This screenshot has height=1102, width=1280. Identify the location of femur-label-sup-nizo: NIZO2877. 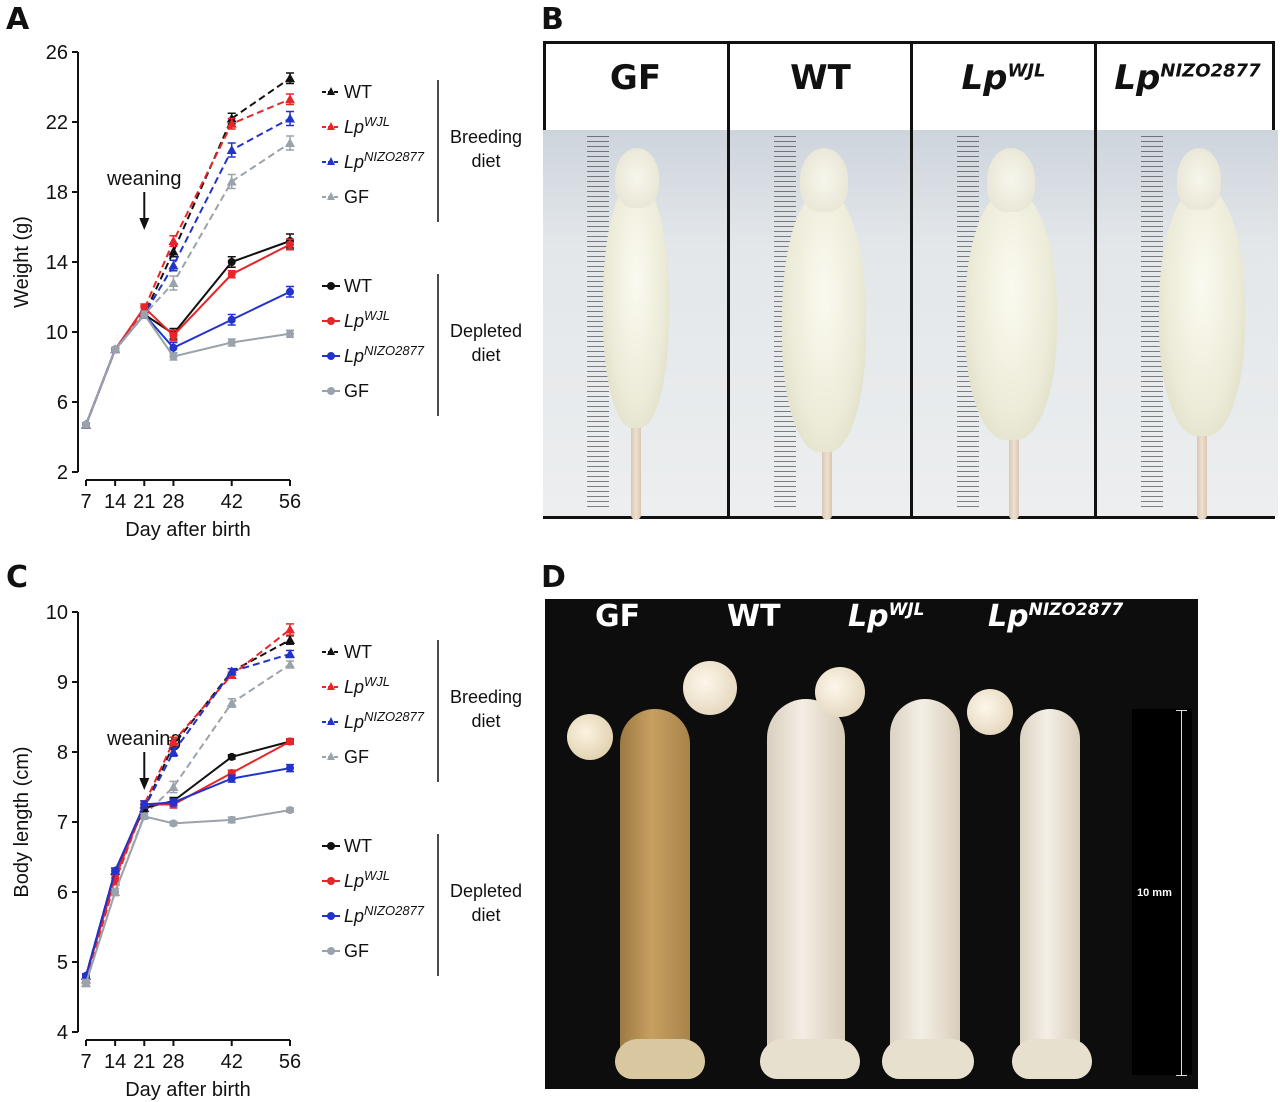
(1076, 610).